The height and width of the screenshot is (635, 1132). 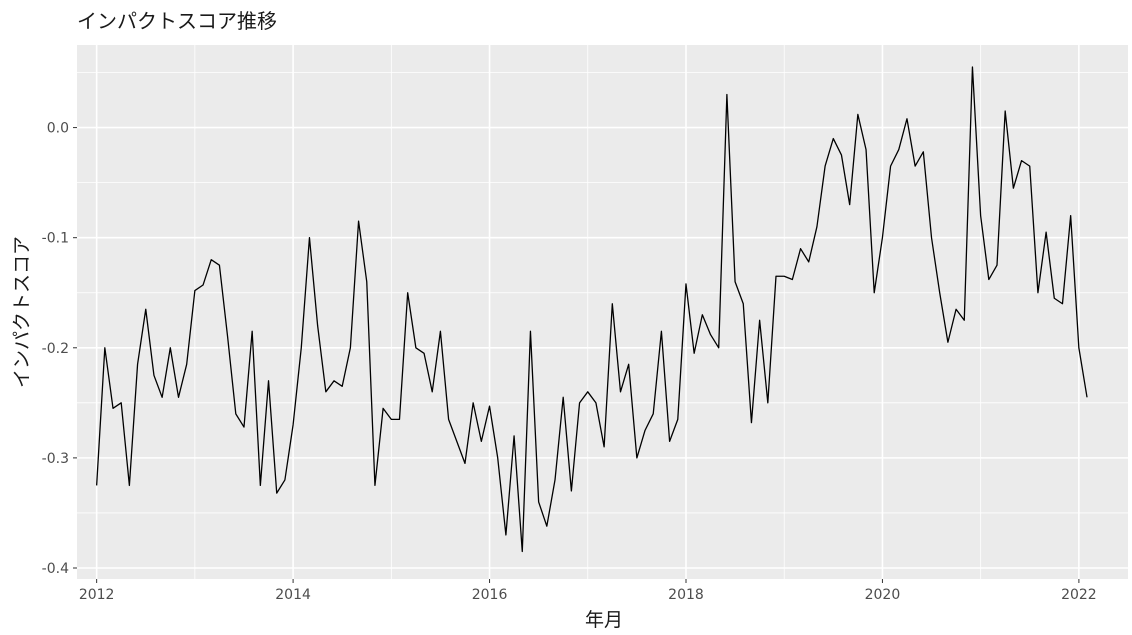 I want to click on x-axis-title: 年月, so click(x=604, y=620).